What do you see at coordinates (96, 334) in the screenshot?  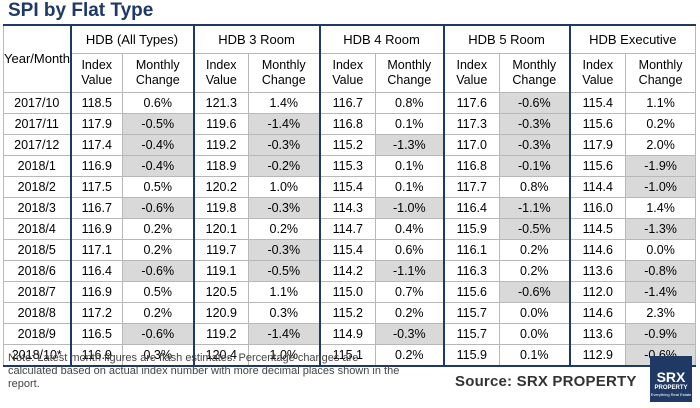 I see `index-value-cell: 116.5` at bounding box center [96, 334].